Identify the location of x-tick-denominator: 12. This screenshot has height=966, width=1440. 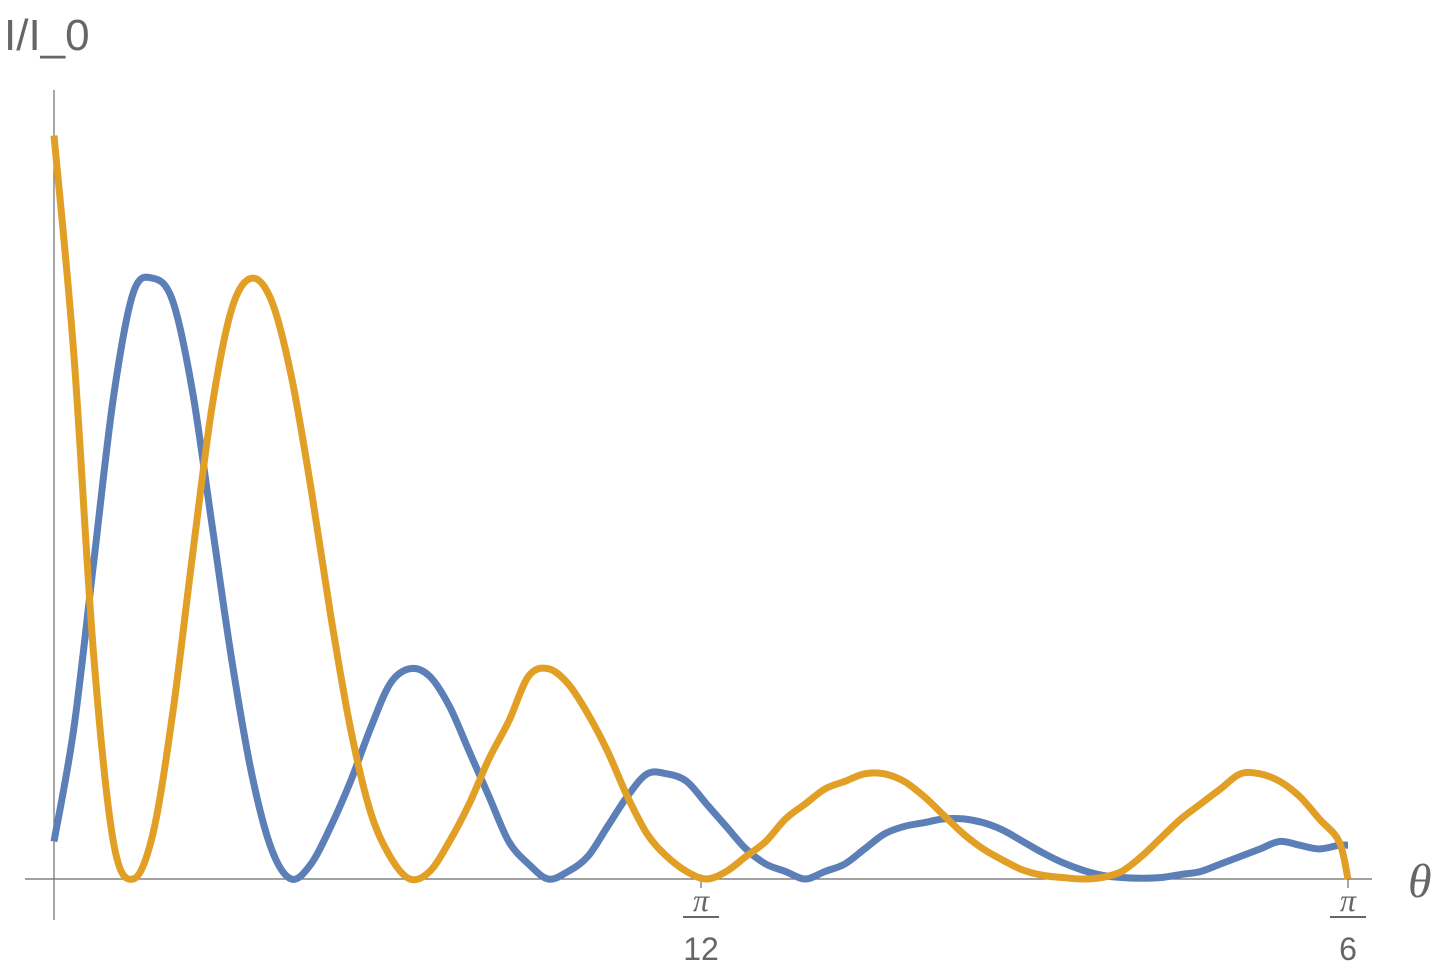
(701, 948).